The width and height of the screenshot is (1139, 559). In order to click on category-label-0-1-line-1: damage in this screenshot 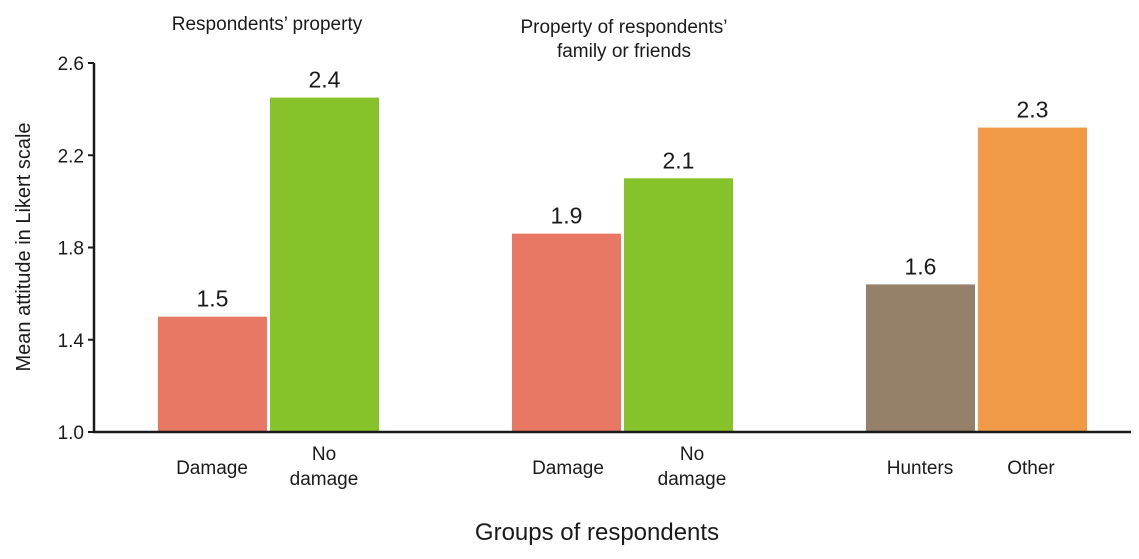, I will do `click(324, 479)`.